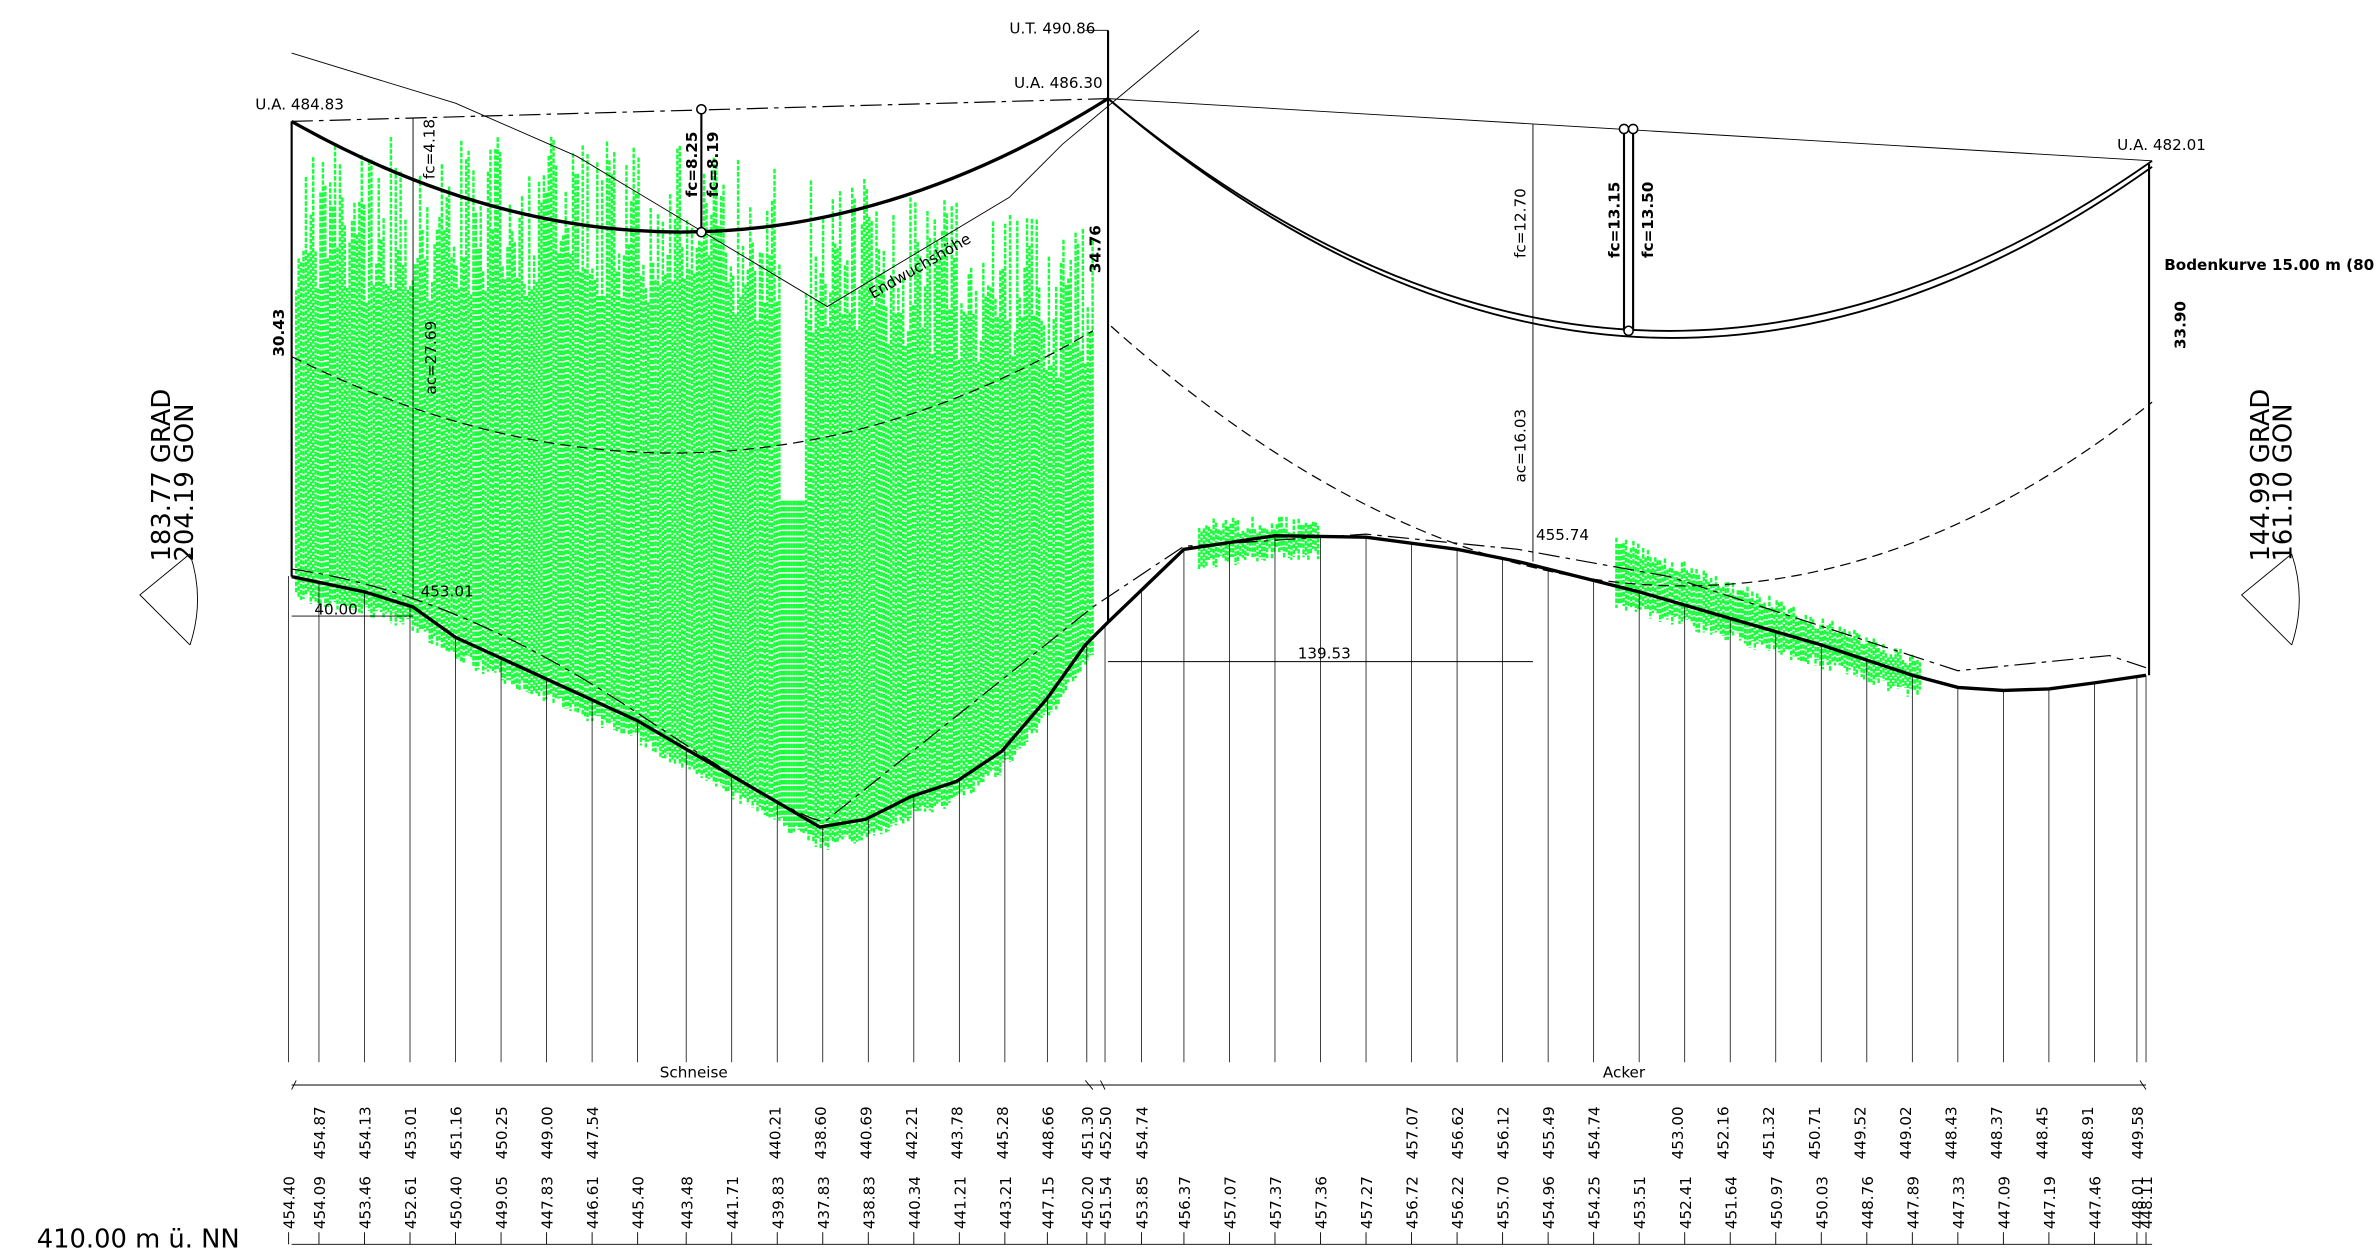 The width and height of the screenshot is (2380, 1258). Describe the element at coordinates (960, 1202) in the screenshot. I see `terrain-height: 441.21` at that location.